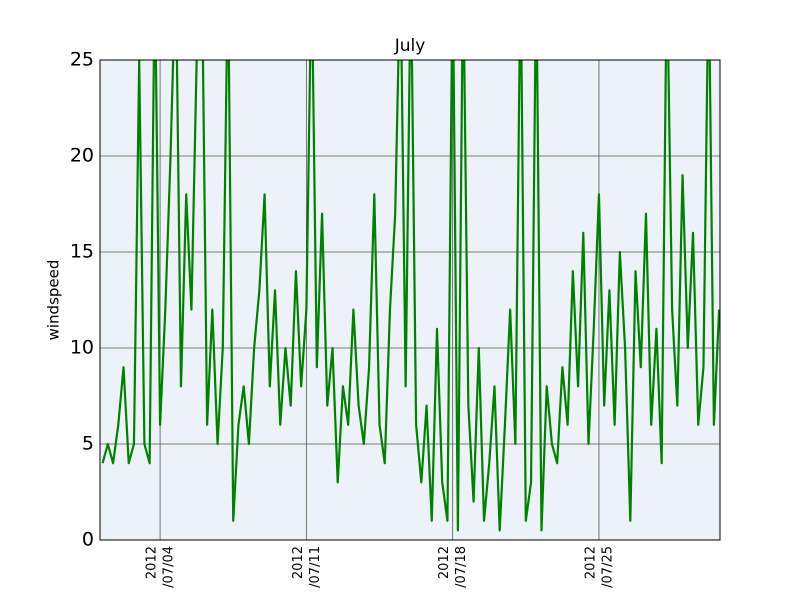 Image resolution: width=800 pixels, height=600 pixels. Describe the element at coordinates (160, 567) in the screenshot. I see `x-tick-label: 2012/07/04` at that location.